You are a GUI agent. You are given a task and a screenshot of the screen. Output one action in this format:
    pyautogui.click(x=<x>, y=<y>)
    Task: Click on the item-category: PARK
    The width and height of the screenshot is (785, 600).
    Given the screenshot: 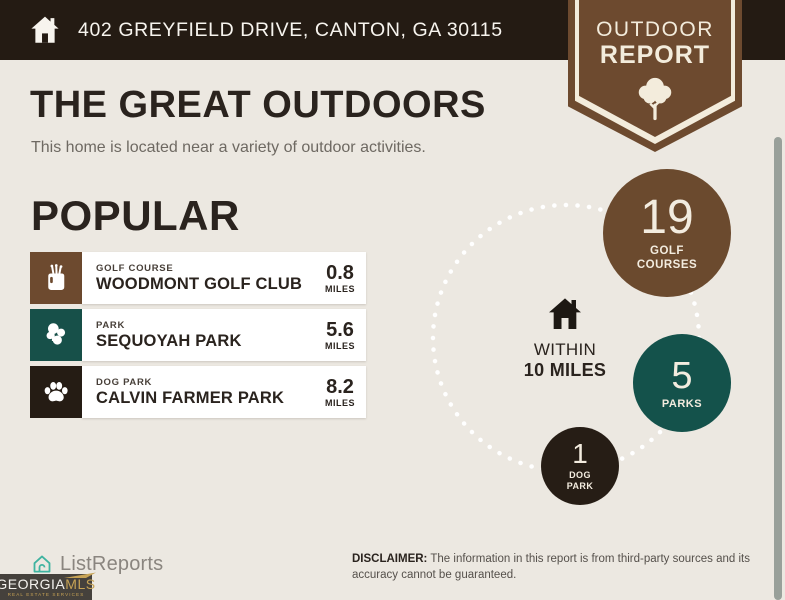 What is the action you would take?
    pyautogui.click(x=111, y=325)
    